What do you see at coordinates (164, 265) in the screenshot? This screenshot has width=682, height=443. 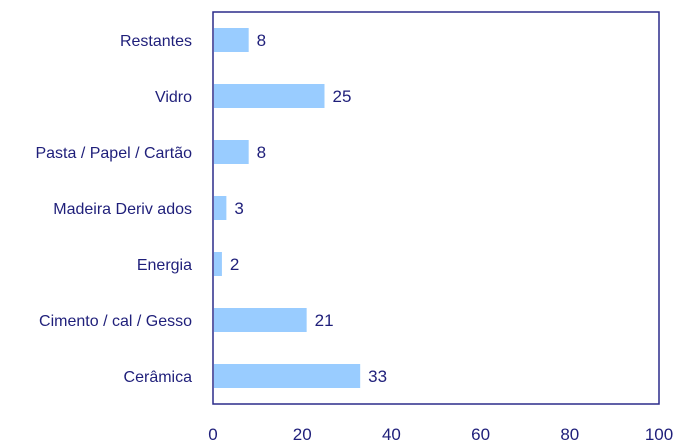 I see `category-label: Energia` at bounding box center [164, 265].